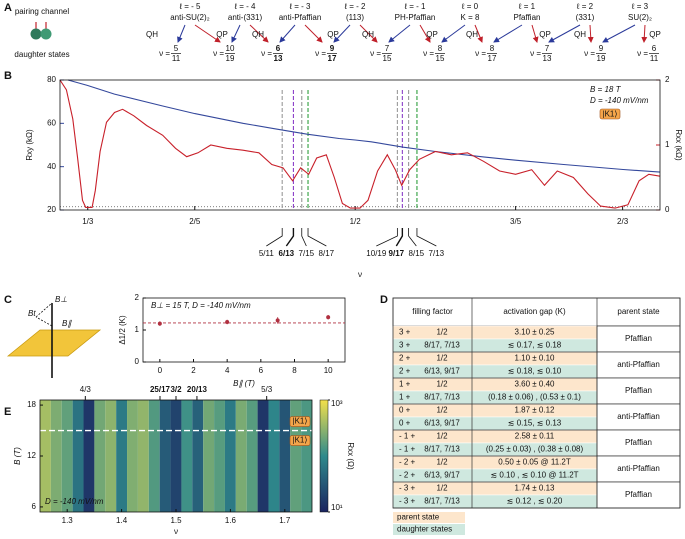 The height and width of the screenshot is (539, 685). Describe the element at coordinates (267, 253) in the screenshot. I see `annotation-label: 5/11` at that location.